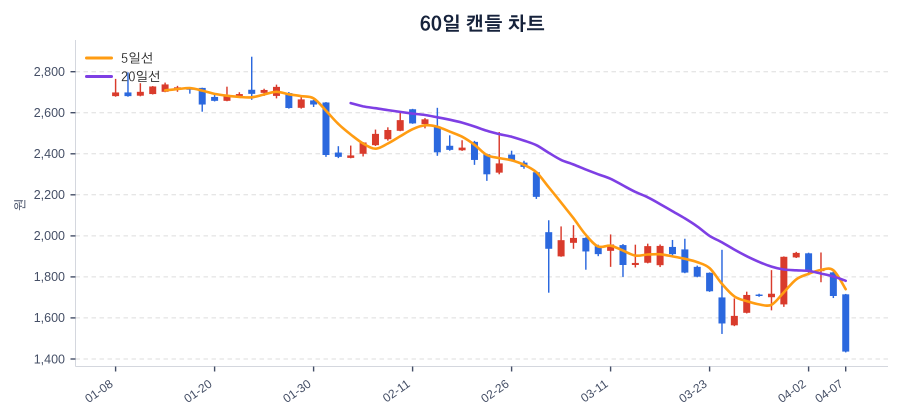  Describe the element at coordinates (49, 195) in the screenshot. I see `svg-text: 2,200` at that location.